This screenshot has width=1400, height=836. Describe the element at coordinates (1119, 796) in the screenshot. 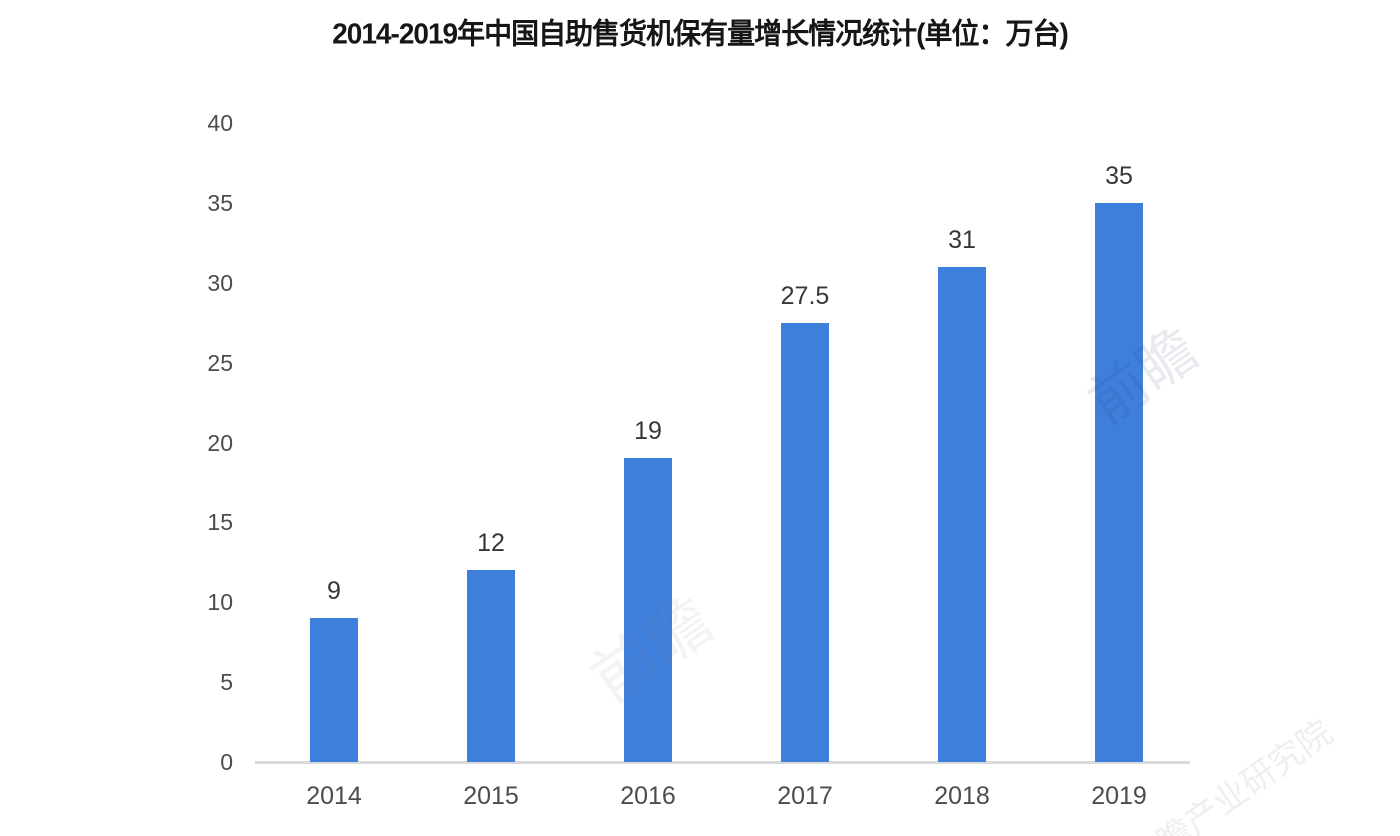

I see `x-axis-tick-label: 2019` at that location.